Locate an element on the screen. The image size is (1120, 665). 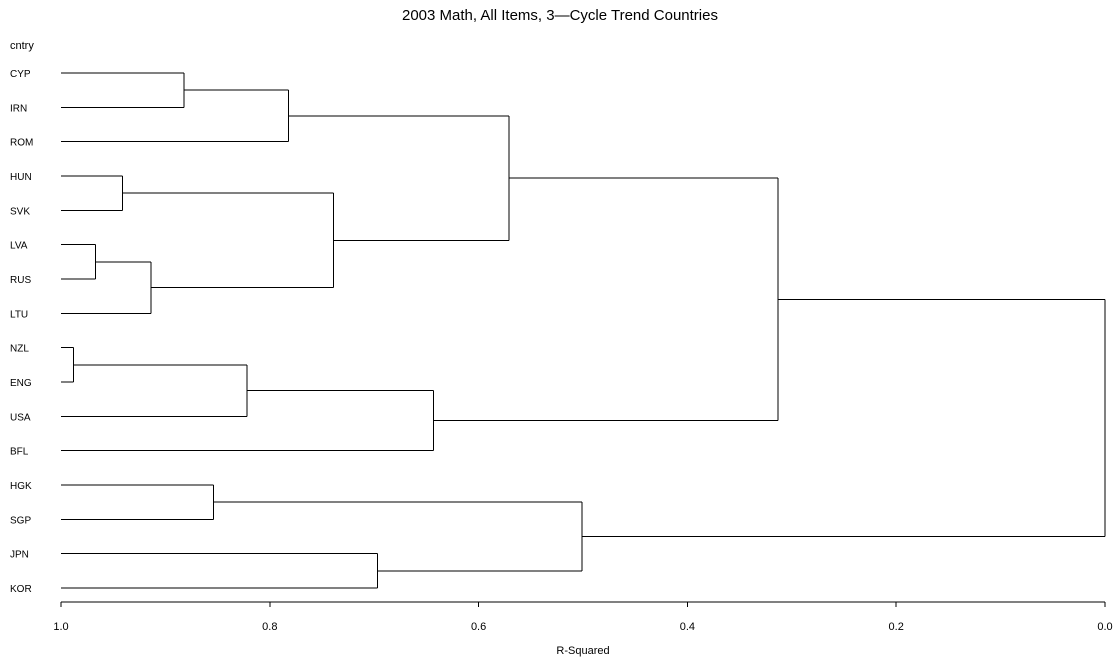
leaf-label: RUS is located at coordinates (20, 280).